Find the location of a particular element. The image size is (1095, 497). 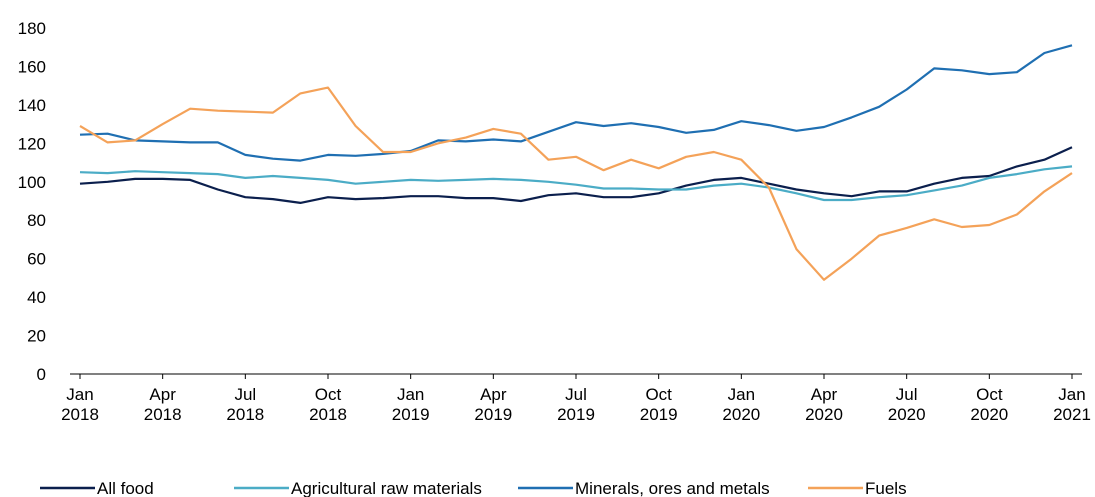

y-tick-label: 40 is located at coordinates (36, 297).